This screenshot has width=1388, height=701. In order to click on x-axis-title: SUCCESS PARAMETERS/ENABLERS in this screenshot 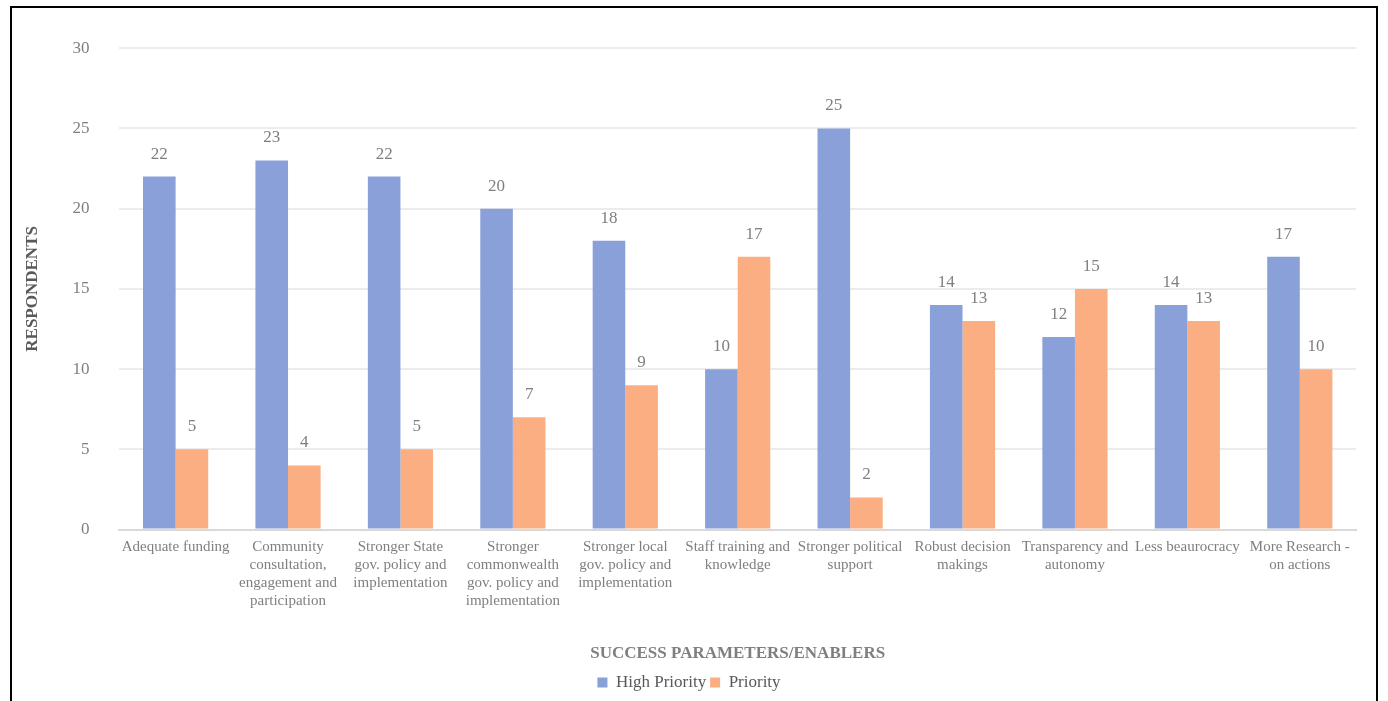, I will do `click(738, 653)`.